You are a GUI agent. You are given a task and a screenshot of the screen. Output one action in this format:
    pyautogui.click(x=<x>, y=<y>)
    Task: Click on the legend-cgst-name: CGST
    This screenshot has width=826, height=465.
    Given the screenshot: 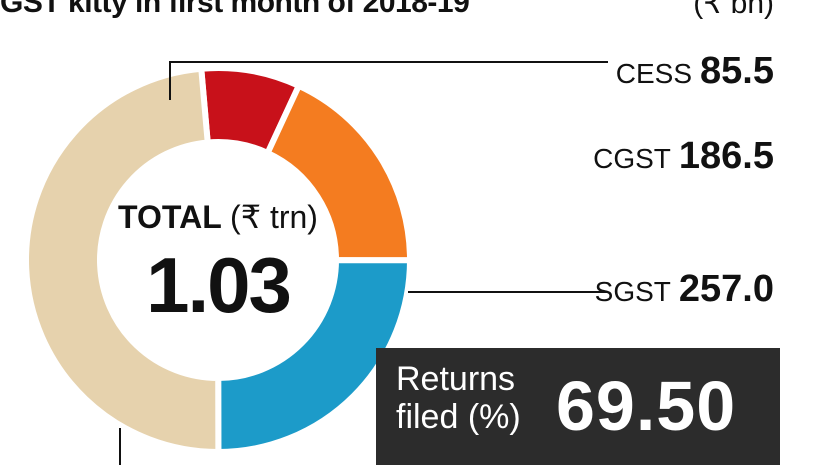 What is the action you would take?
    pyautogui.click(x=632, y=158)
    